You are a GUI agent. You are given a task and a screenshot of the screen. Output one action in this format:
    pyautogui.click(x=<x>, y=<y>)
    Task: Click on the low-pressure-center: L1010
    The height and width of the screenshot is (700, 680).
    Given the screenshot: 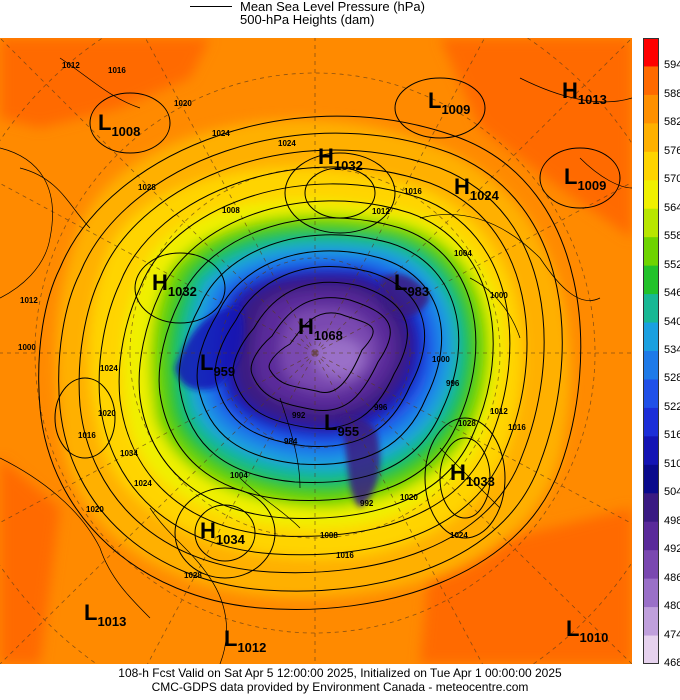 What is the action you would take?
    pyautogui.click(x=587, y=630)
    